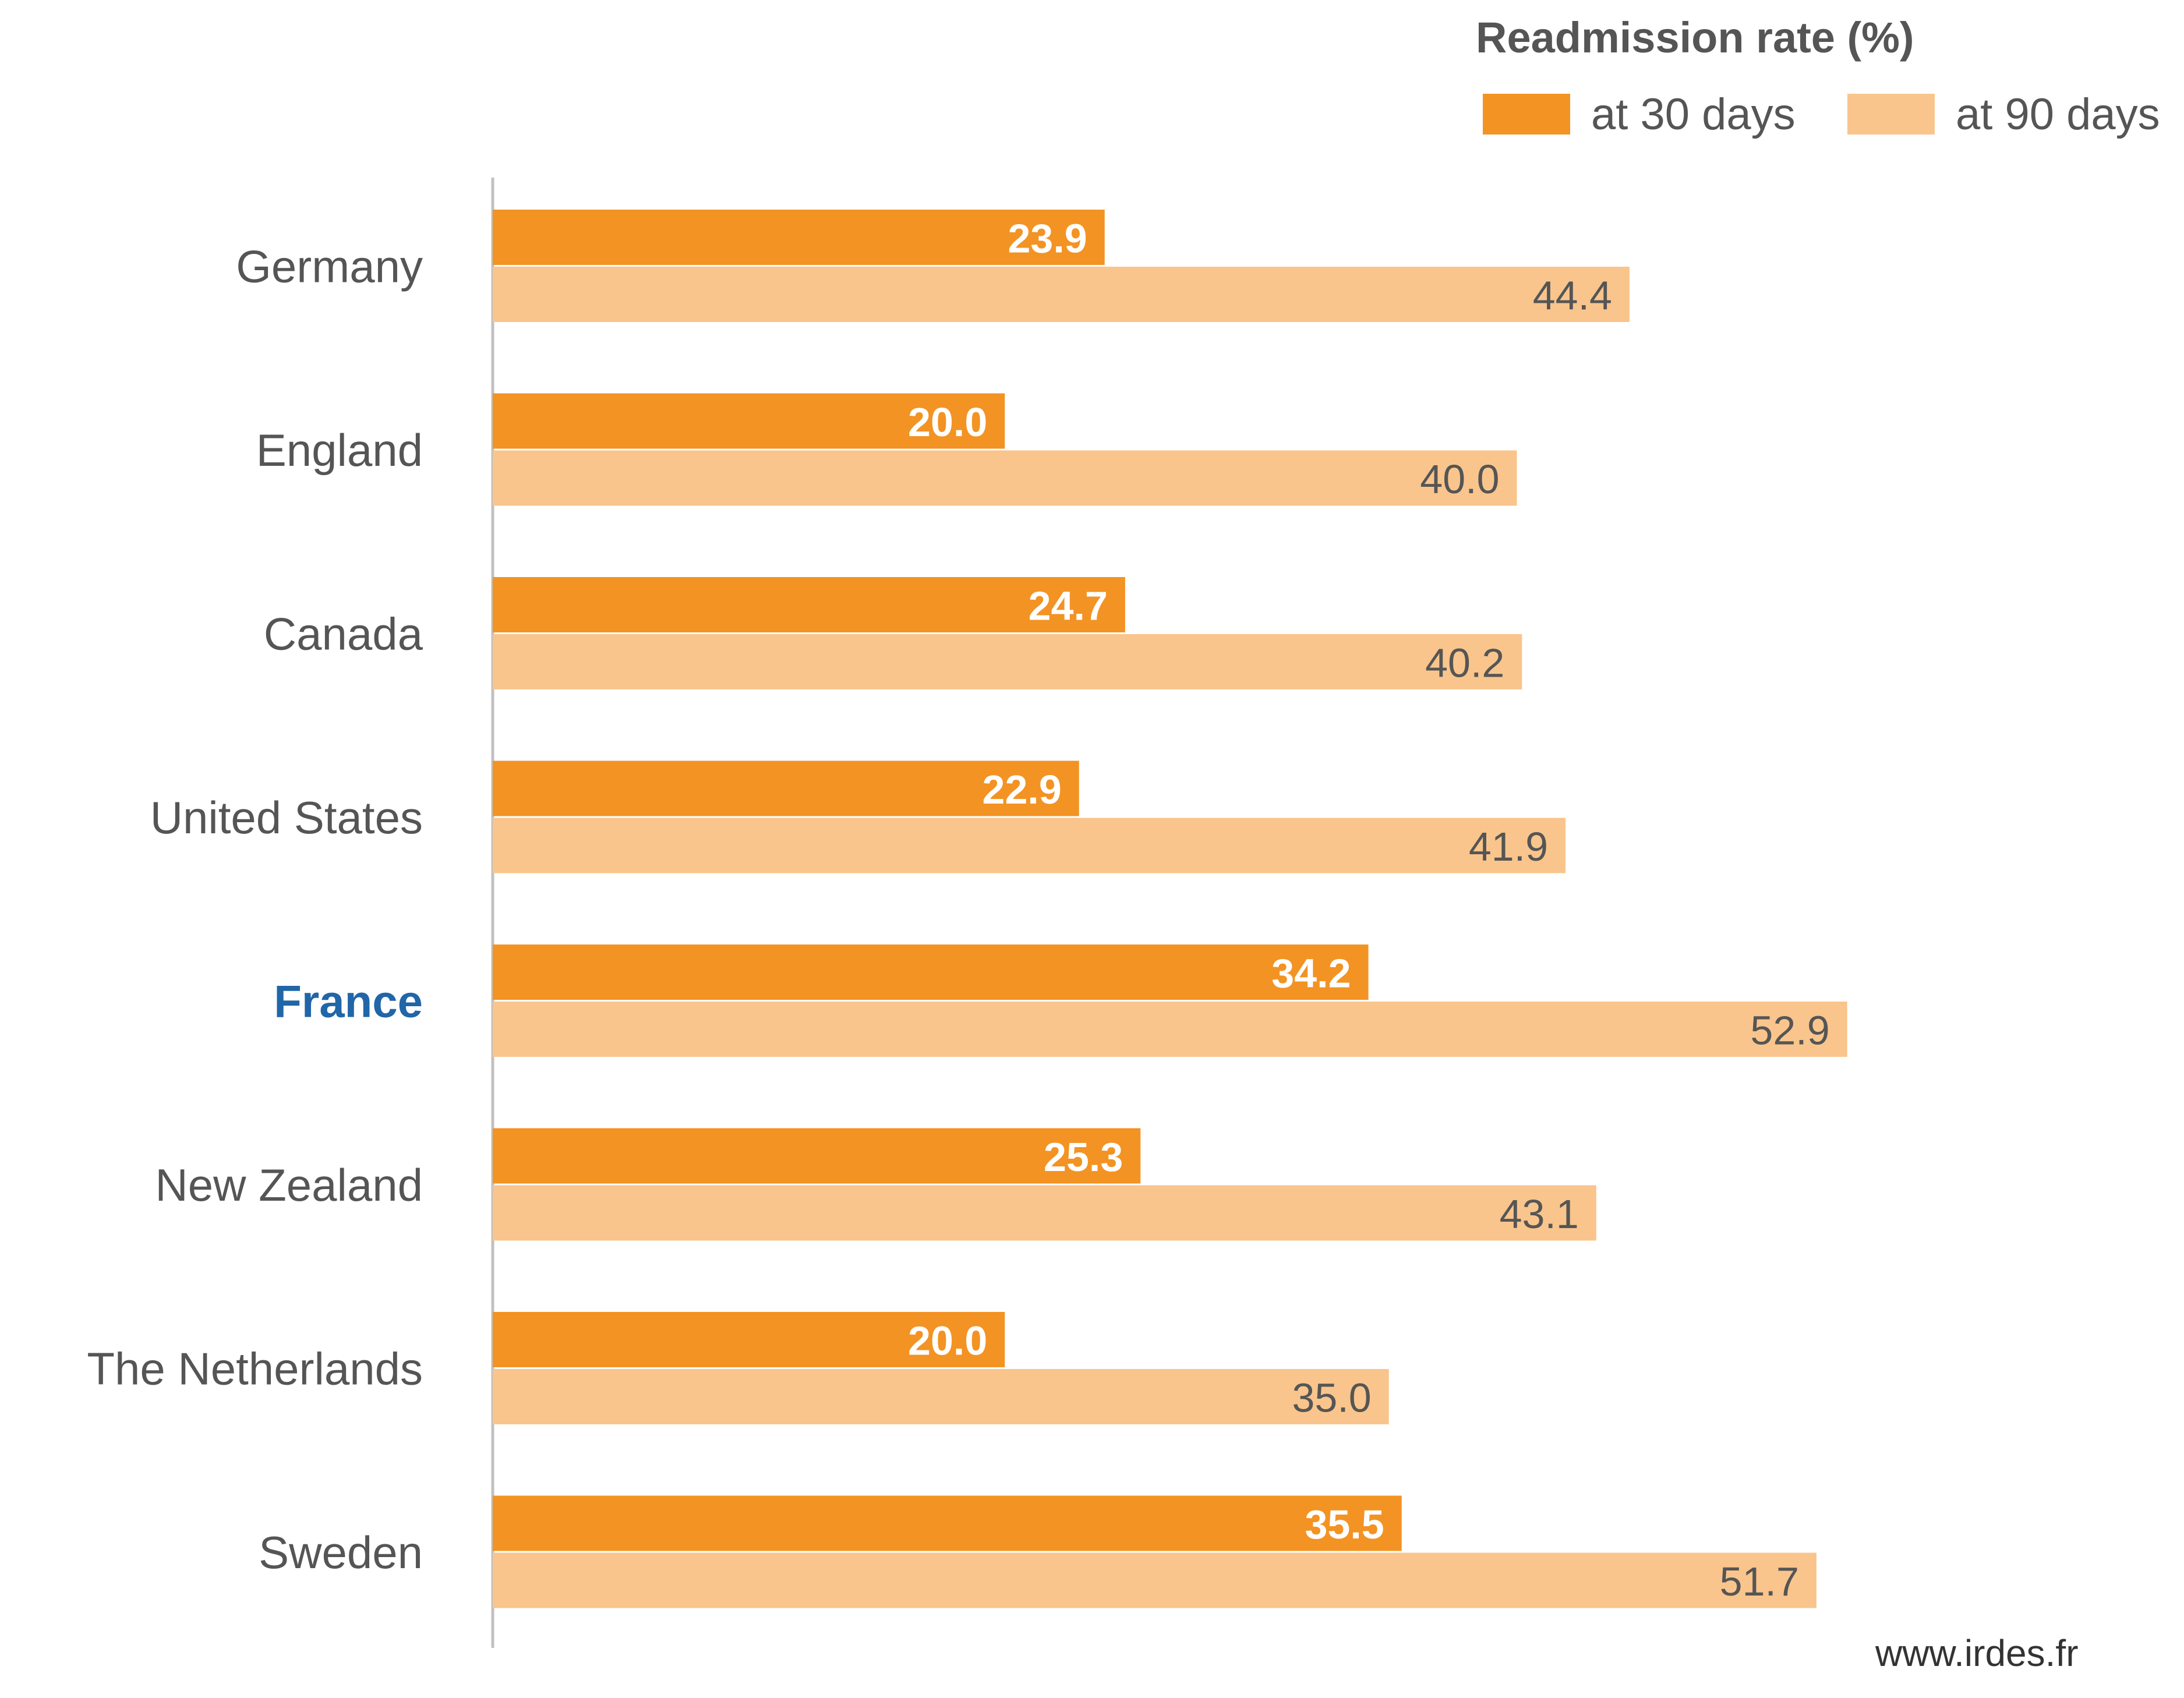 Image resolution: width=2184 pixels, height=1698 pixels. What do you see at coordinates (343, 634) in the screenshot?
I see `category-label: Canada` at bounding box center [343, 634].